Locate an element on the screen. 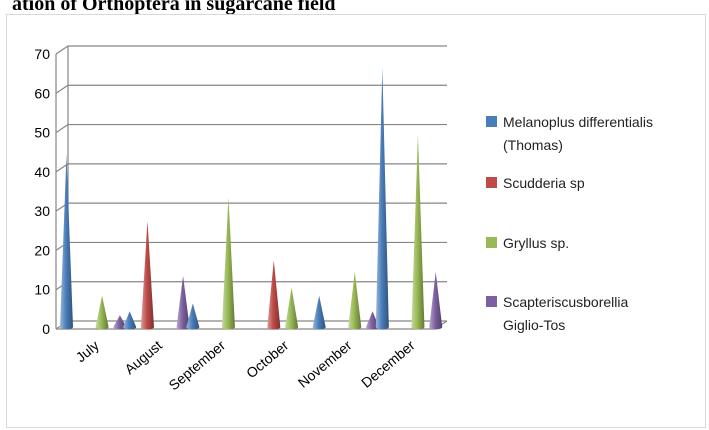  x-tick-label: December is located at coordinates (388, 364).